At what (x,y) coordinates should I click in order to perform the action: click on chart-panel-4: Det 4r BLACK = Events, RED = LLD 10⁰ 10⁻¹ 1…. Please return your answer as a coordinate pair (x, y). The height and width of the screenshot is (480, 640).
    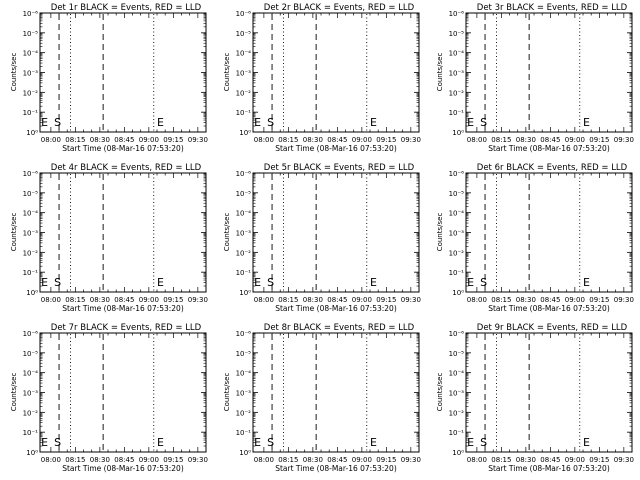
    Looking at the image, I should click on (109, 238).